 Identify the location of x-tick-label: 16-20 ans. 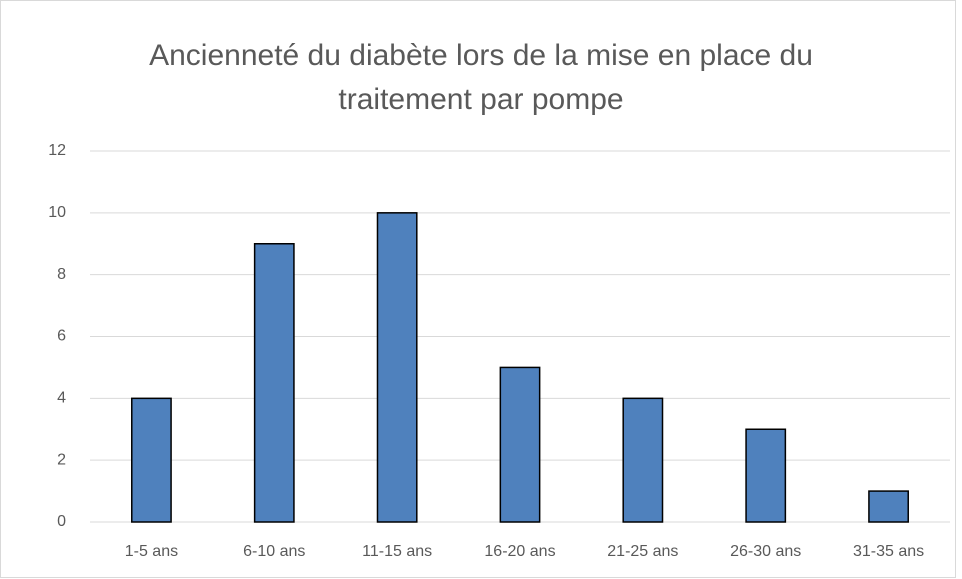
(519, 551).